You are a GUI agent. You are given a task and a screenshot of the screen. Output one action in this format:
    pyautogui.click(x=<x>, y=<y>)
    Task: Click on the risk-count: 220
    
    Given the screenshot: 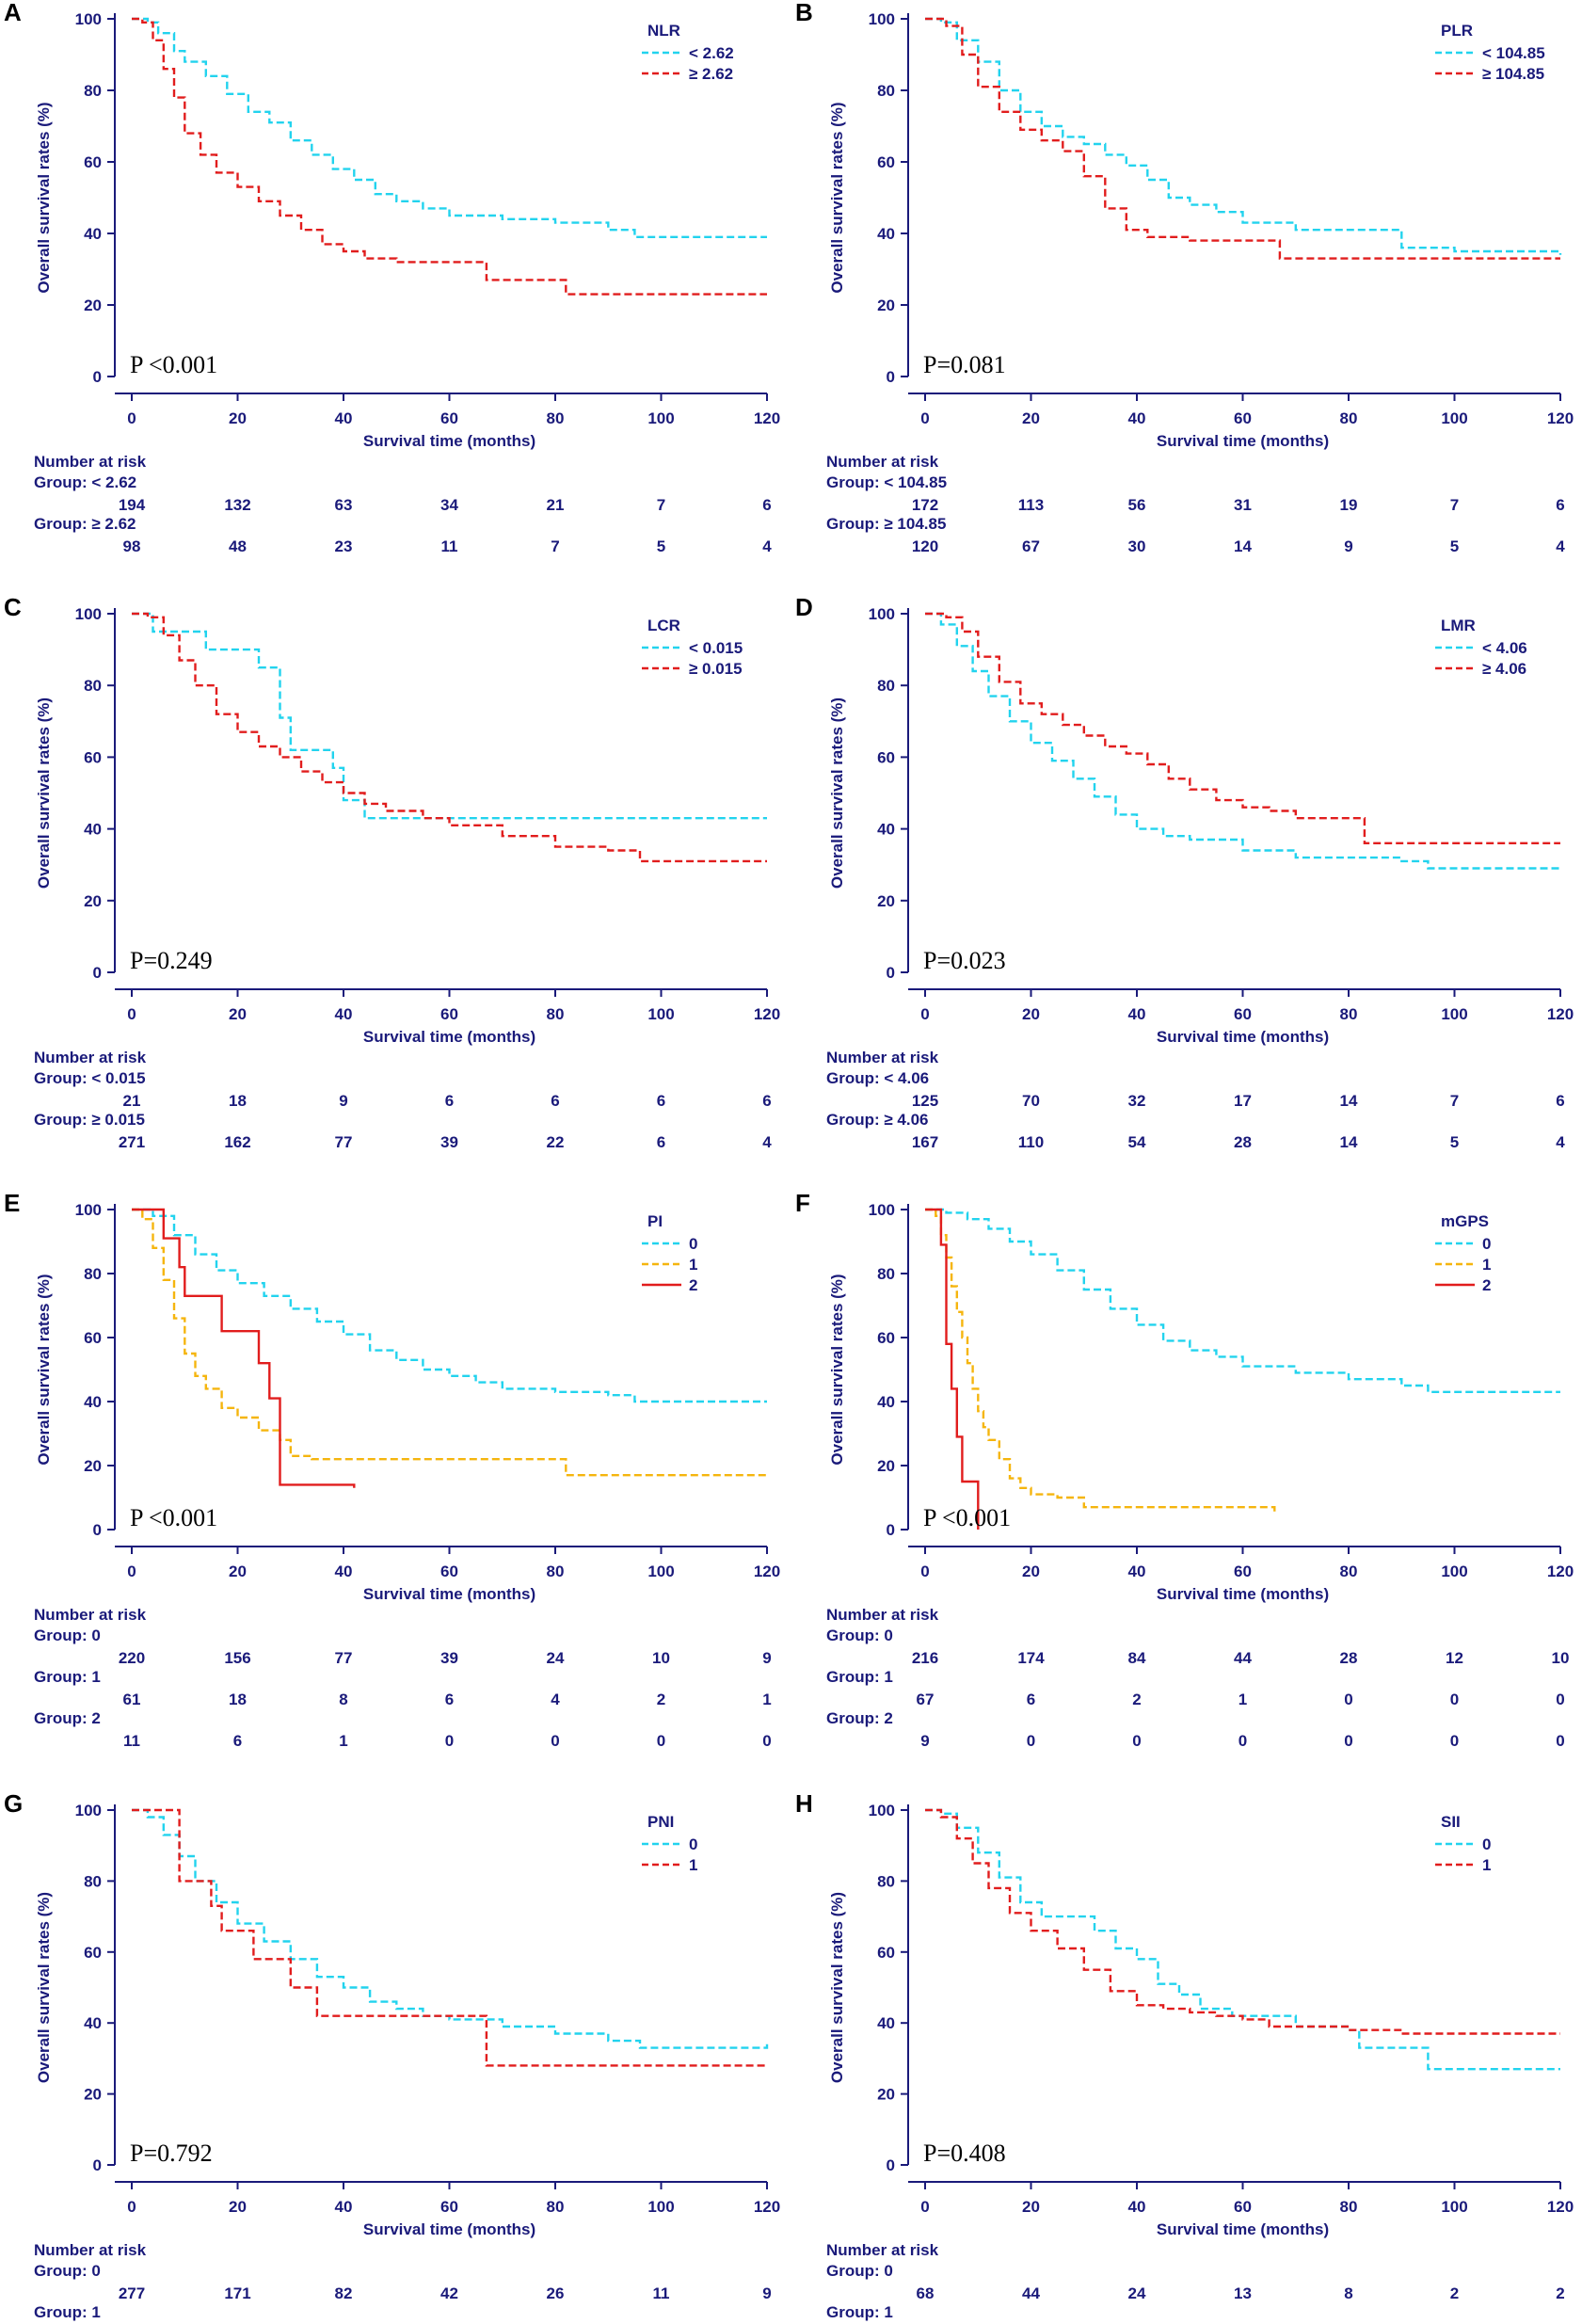 What is the action you would take?
    pyautogui.click(x=132, y=1658)
    